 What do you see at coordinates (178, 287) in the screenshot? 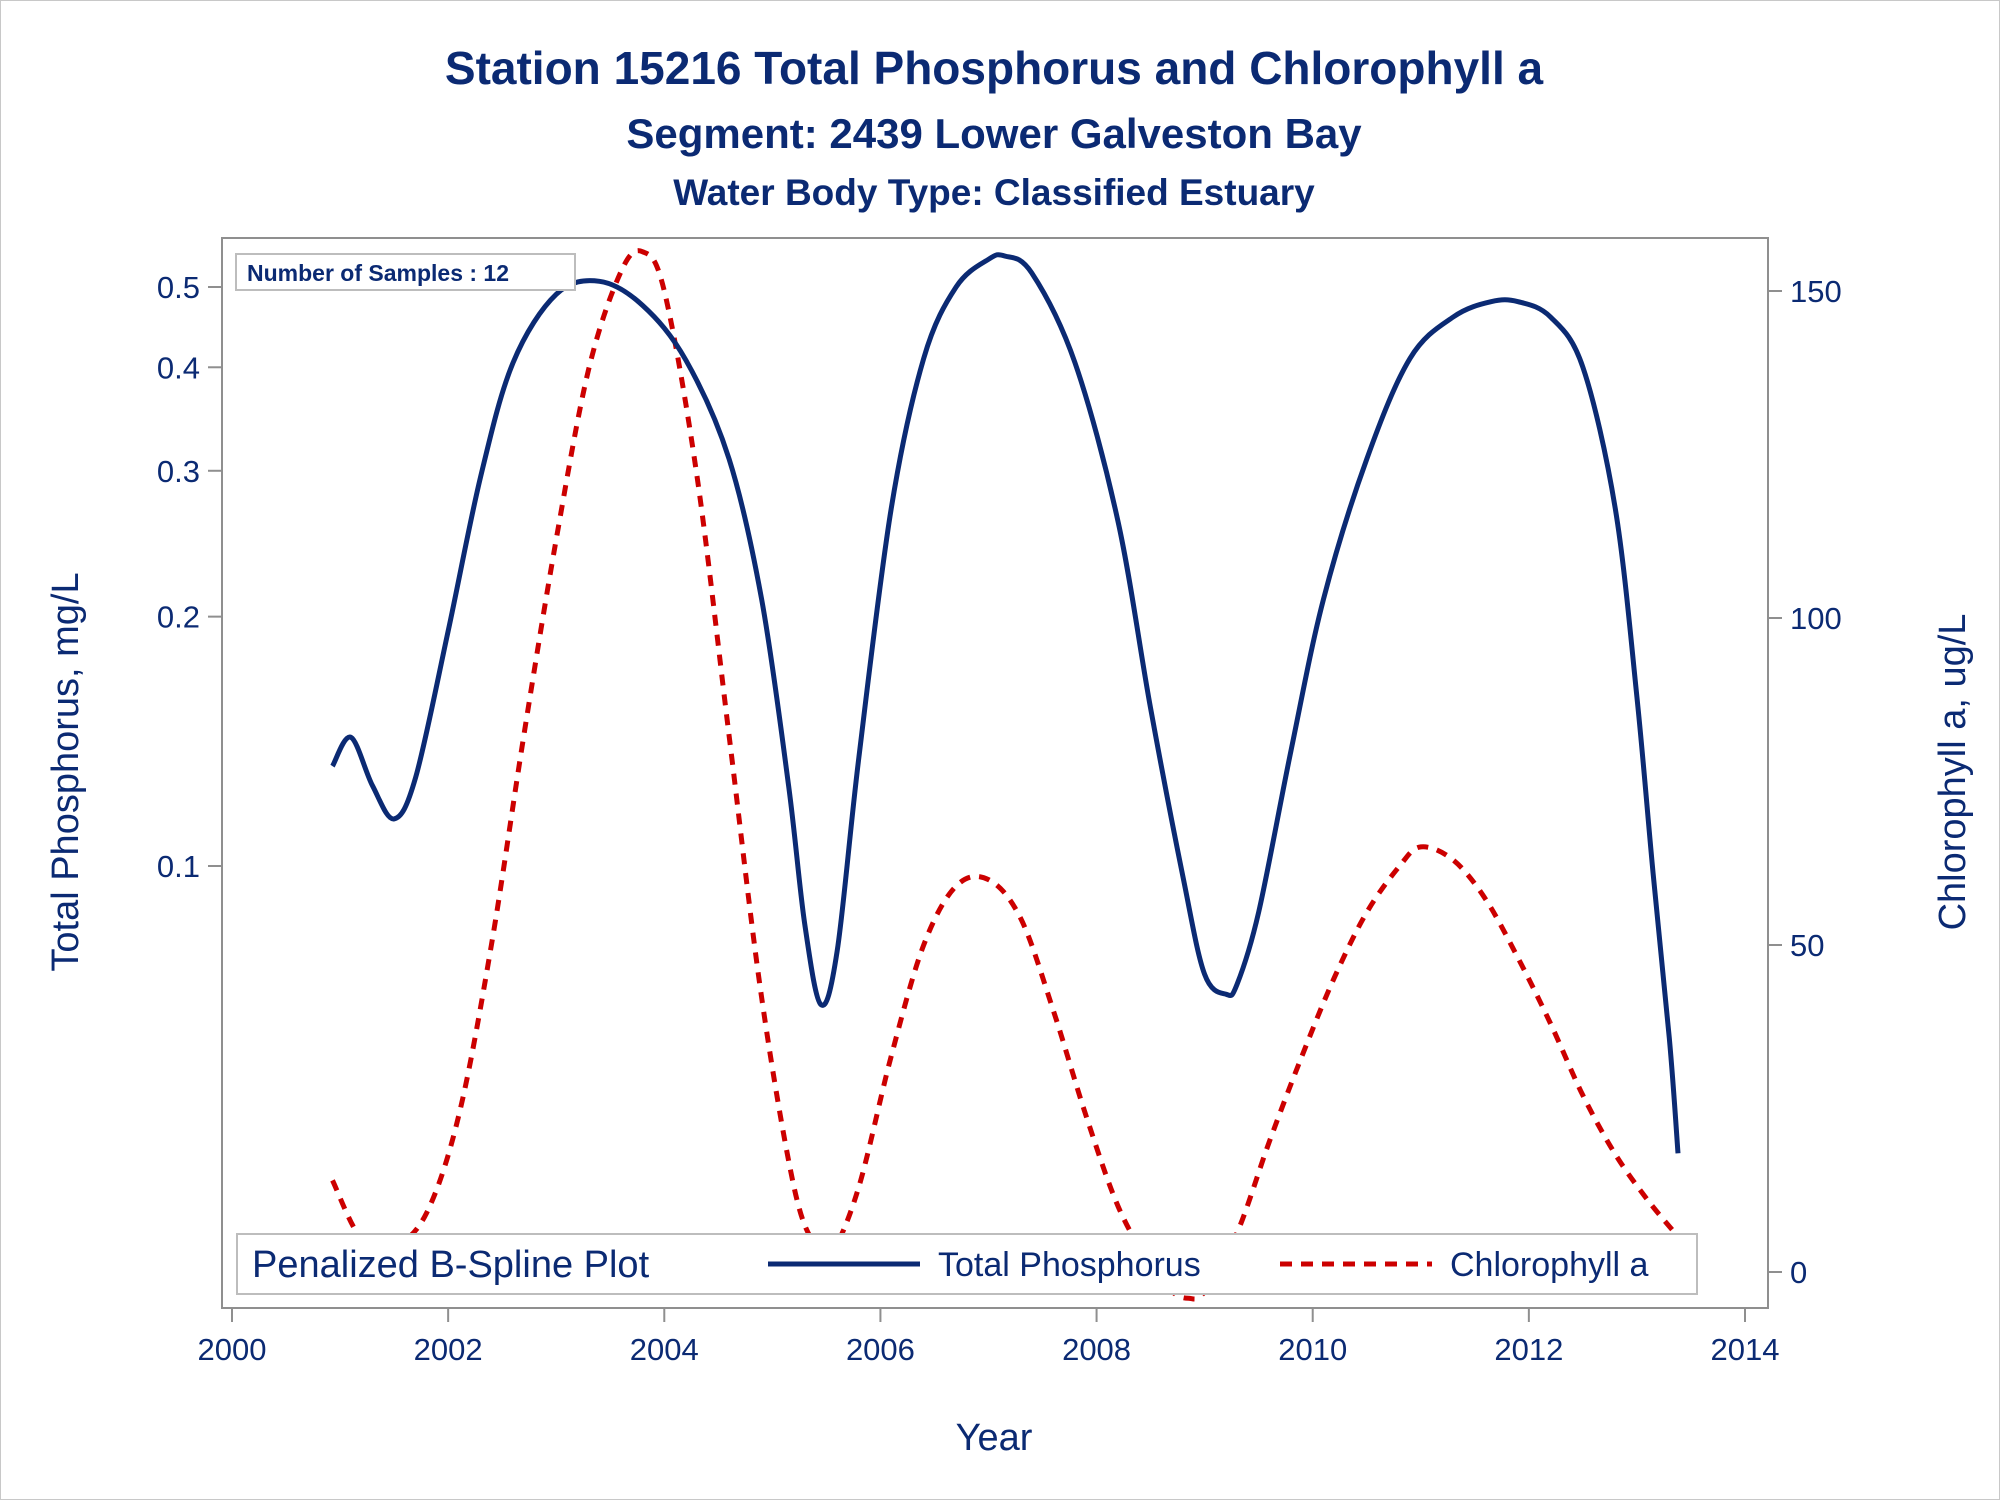
I see `y-left-tick-label: 0.5` at bounding box center [178, 287].